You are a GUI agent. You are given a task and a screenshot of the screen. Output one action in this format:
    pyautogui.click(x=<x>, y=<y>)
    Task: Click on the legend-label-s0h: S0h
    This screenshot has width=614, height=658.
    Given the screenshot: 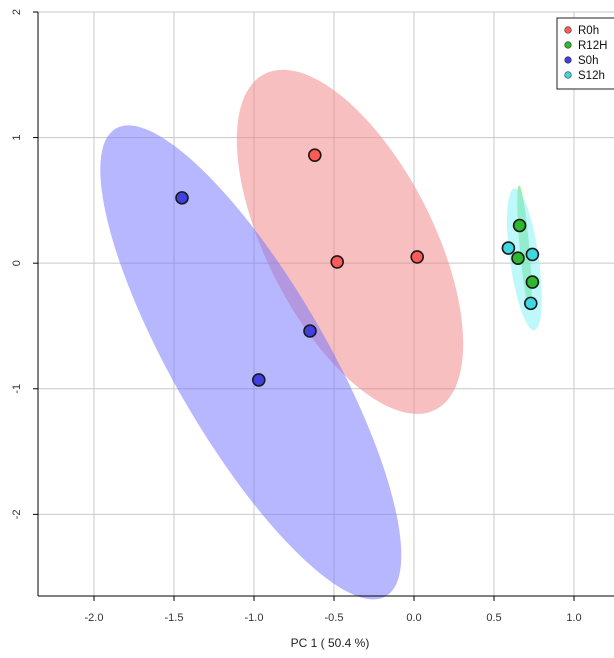 What is the action you would take?
    pyautogui.click(x=588, y=61)
    